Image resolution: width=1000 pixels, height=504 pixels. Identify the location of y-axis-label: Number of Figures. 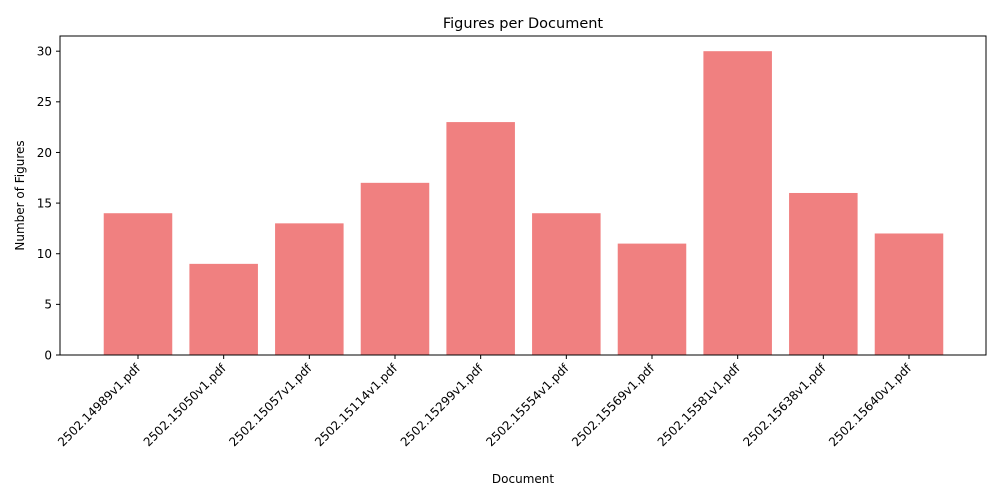
(20, 195).